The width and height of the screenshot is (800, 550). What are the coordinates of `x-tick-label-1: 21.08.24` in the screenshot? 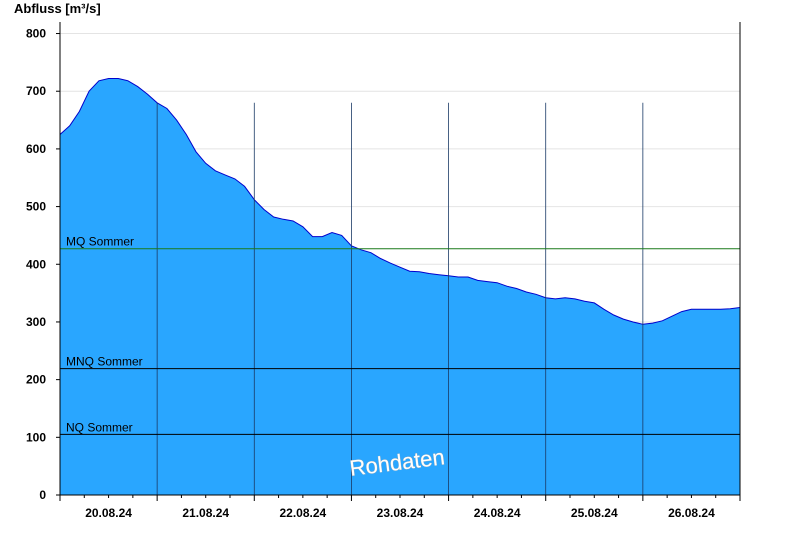 It's located at (205, 513).